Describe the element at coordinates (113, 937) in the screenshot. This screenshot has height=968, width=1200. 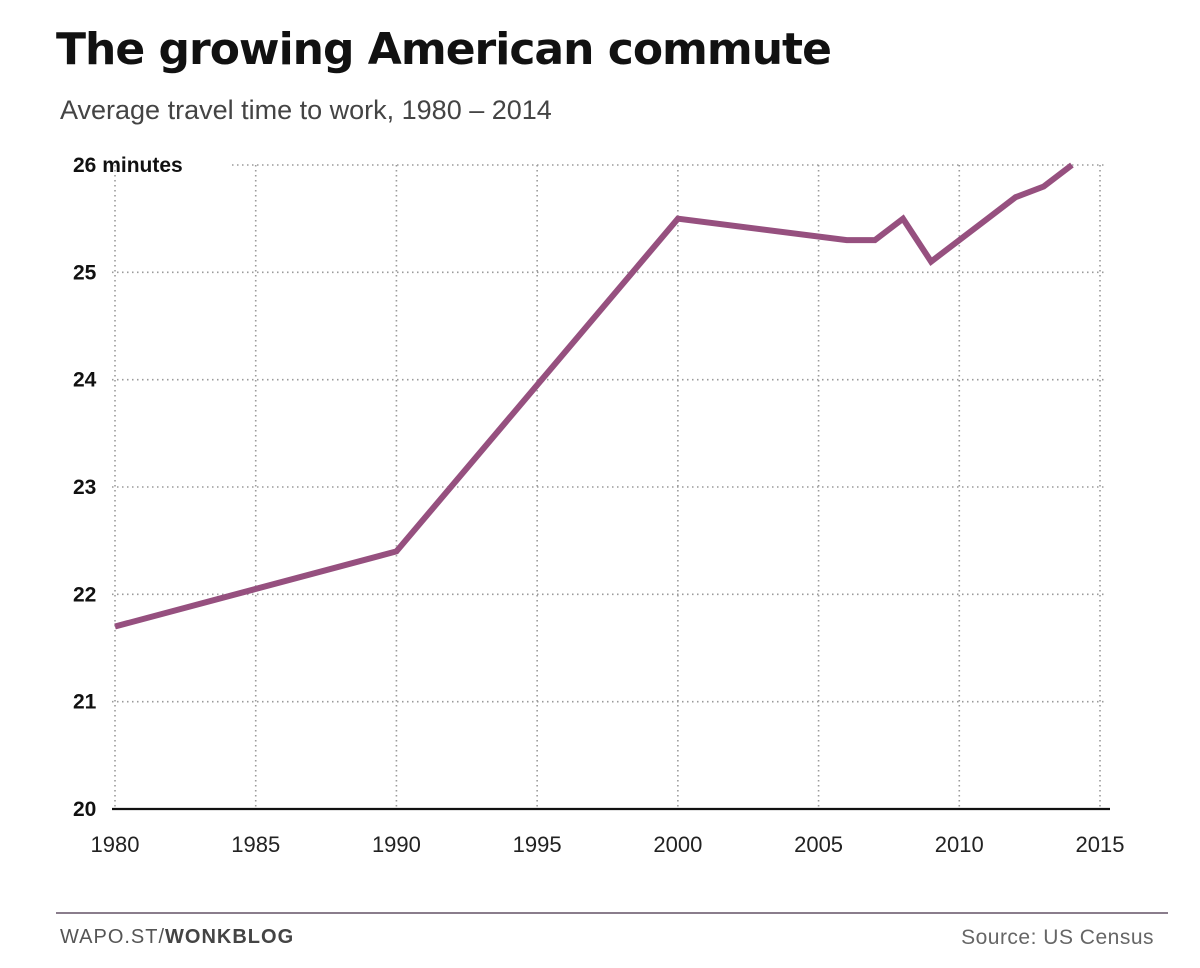
I see `footer-credit-prefix: WAPO.ST/` at that location.